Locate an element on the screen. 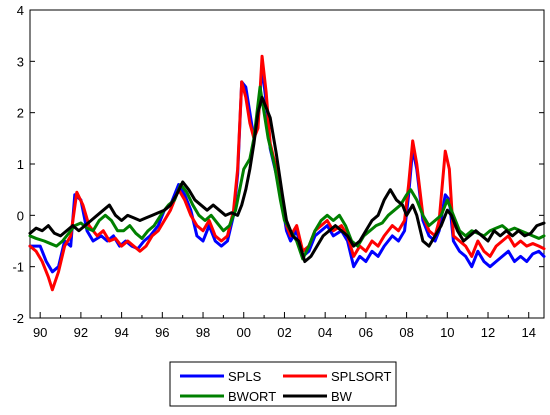  x-tick-label: 90 is located at coordinates (40, 332).